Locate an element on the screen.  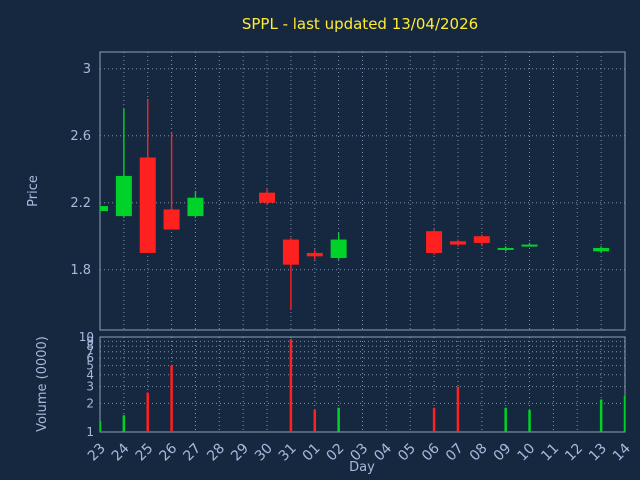
x-tick-label: 08 is located at coordinates (479, 453).